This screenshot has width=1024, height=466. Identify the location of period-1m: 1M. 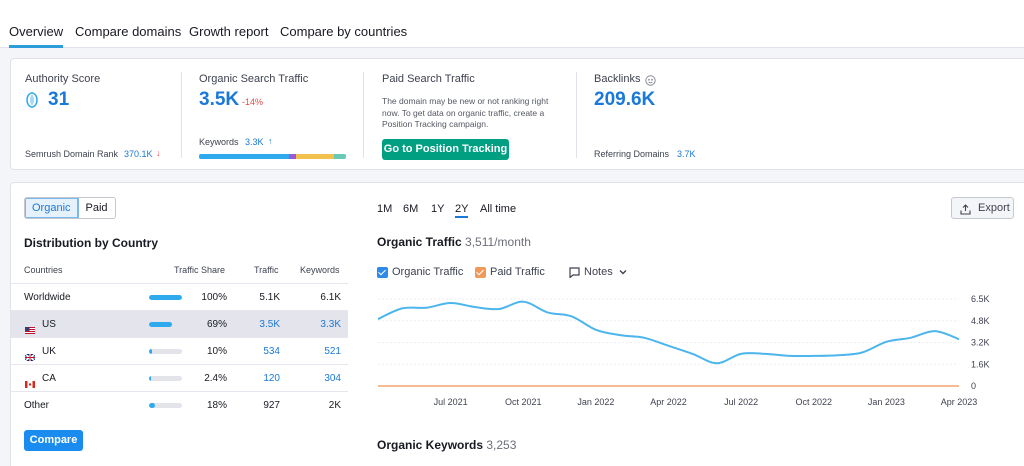
(385, 209).